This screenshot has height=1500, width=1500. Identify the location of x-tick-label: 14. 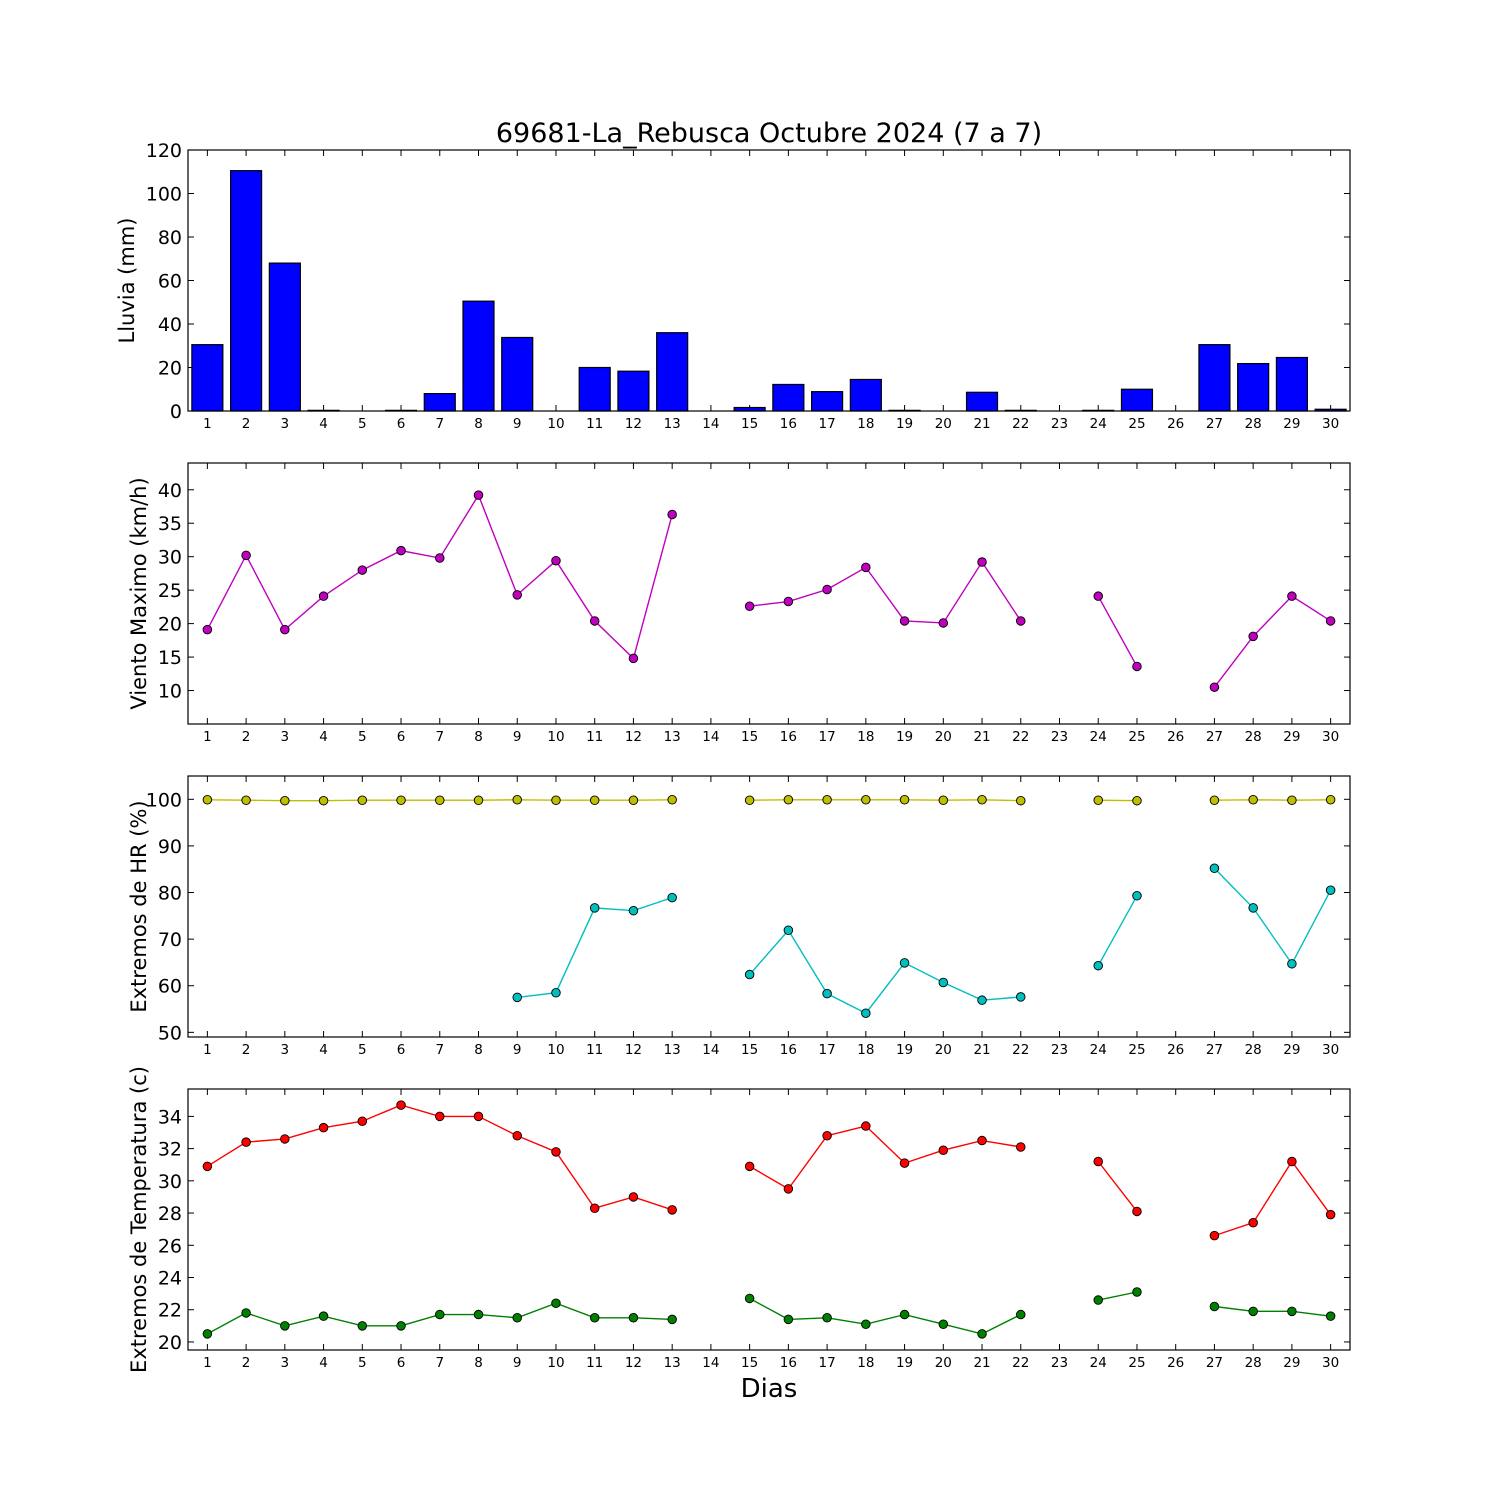
(710, 424).